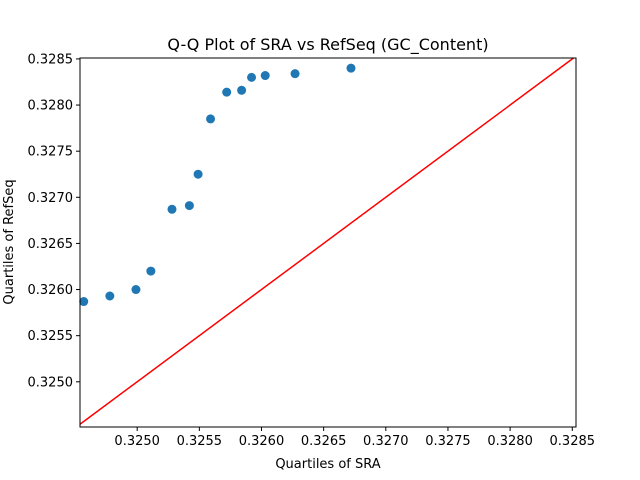 The image size is (640, 480). Describe the element at coordinates (510, 441) in the screenshot. I see `x-tick-label: 0.3280` at that location.